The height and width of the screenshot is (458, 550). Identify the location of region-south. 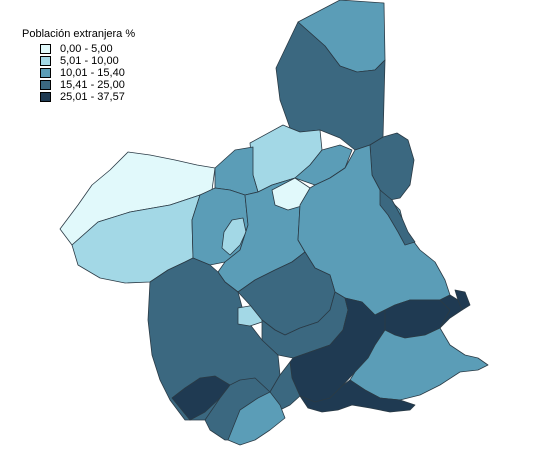
(252, 401).